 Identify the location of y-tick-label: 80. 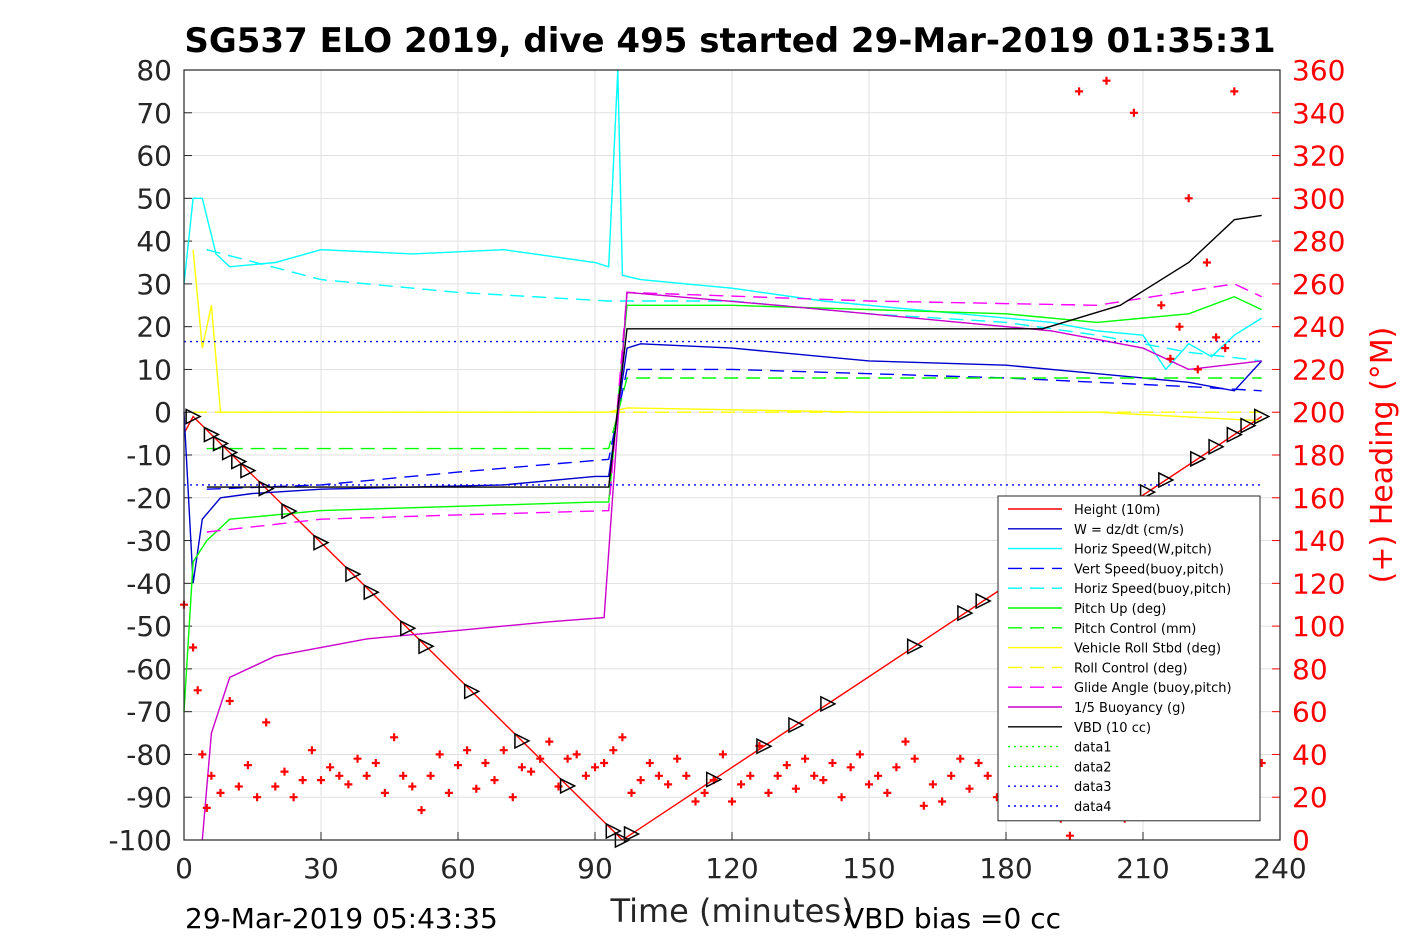
(154, 70).